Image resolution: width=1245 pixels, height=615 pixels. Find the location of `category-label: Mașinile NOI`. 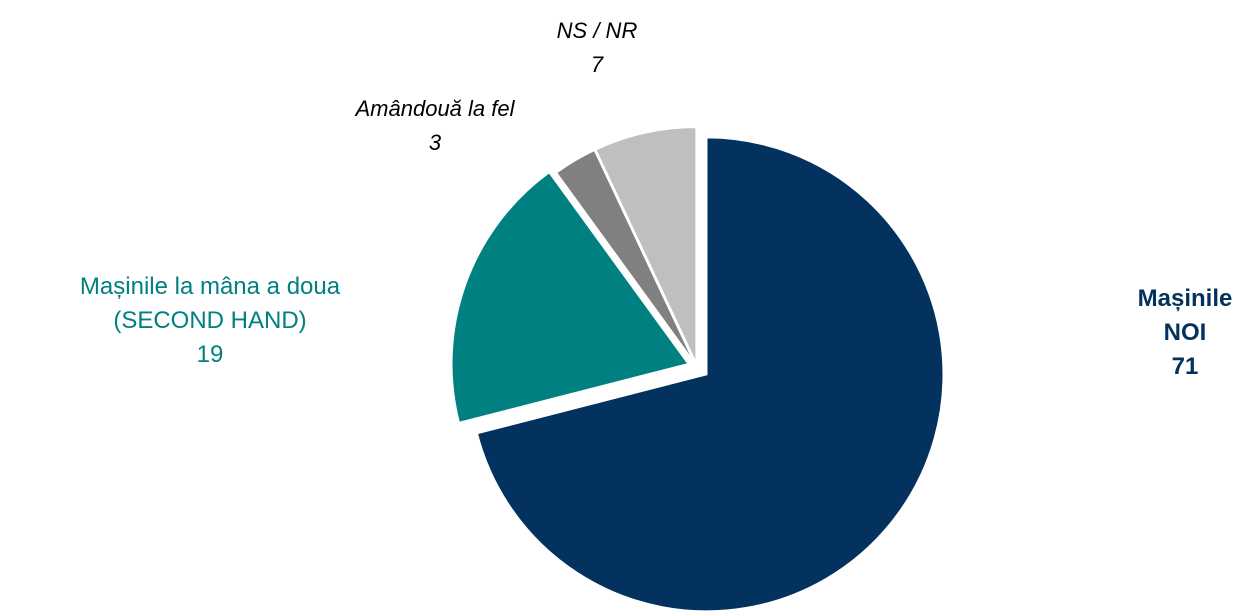

category-label: Mașinile NOI is located at coordinates (1185, 315).